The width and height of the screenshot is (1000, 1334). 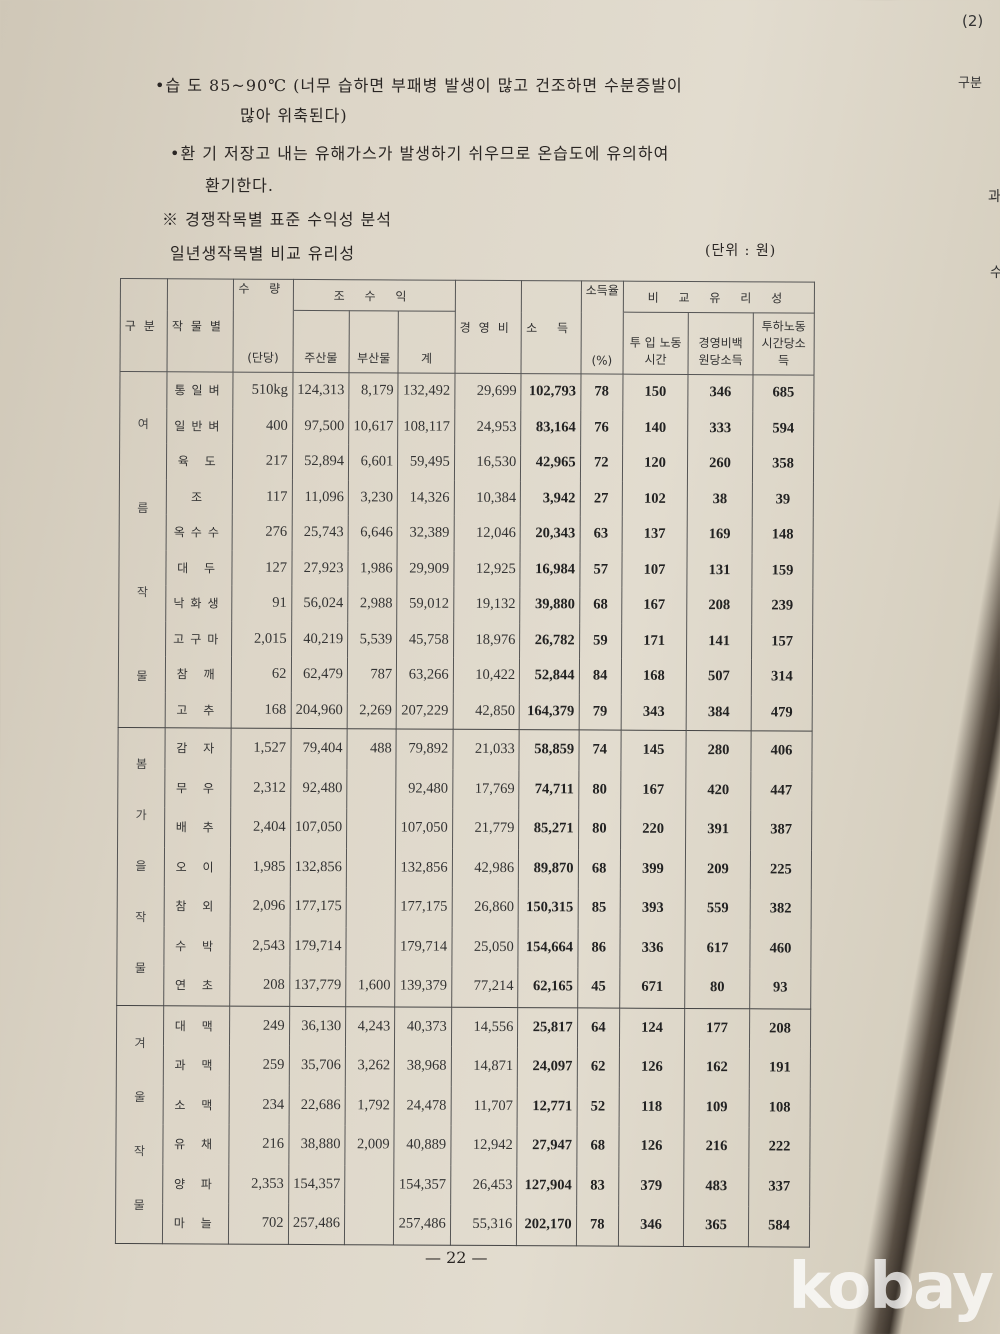 What do you see at coordinates (319, 603) in the screenshot?
I see `cell-main-product: 56,024` at bounding box center [319, 603].